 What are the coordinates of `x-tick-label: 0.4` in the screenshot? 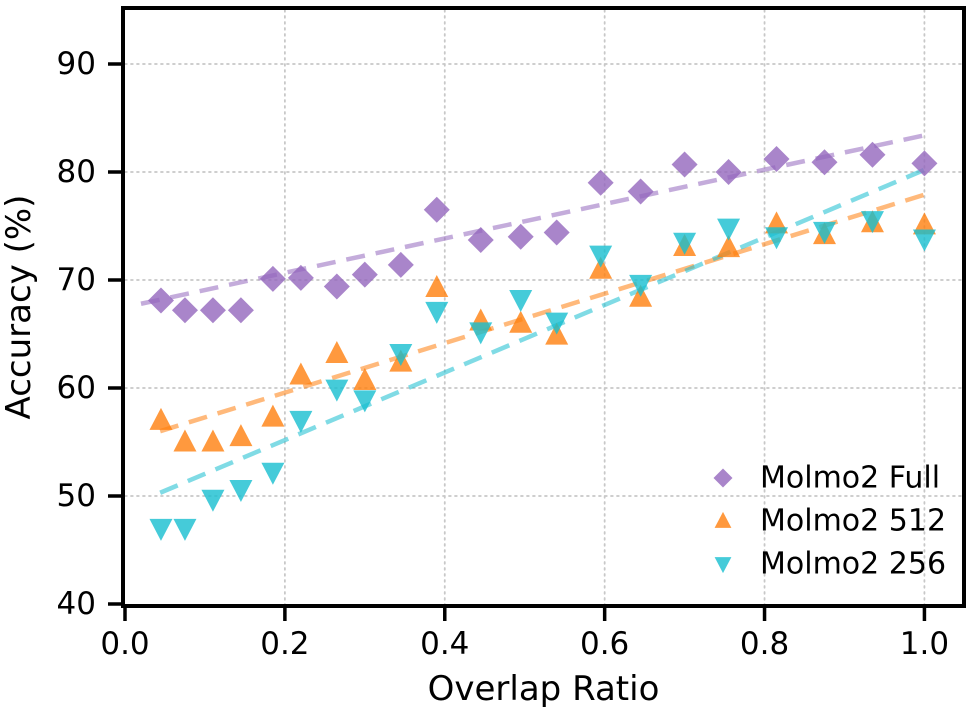 It's located at (444, 644).